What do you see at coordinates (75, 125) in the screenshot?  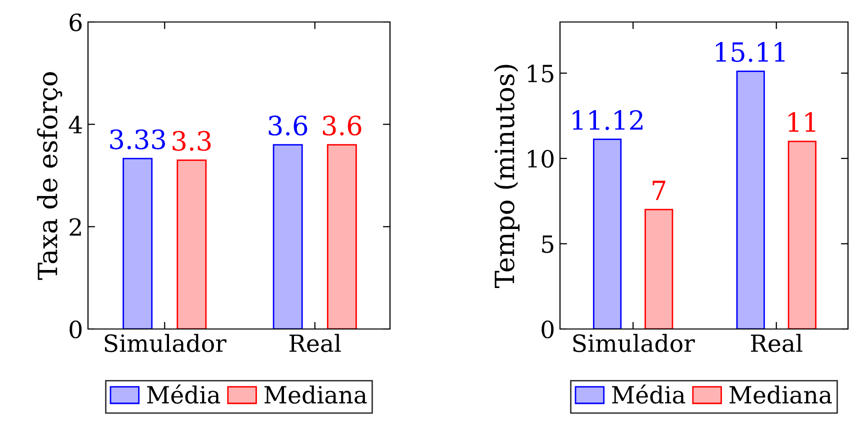 I see `y-tick-label: 4` at bounding box center [75, 125].